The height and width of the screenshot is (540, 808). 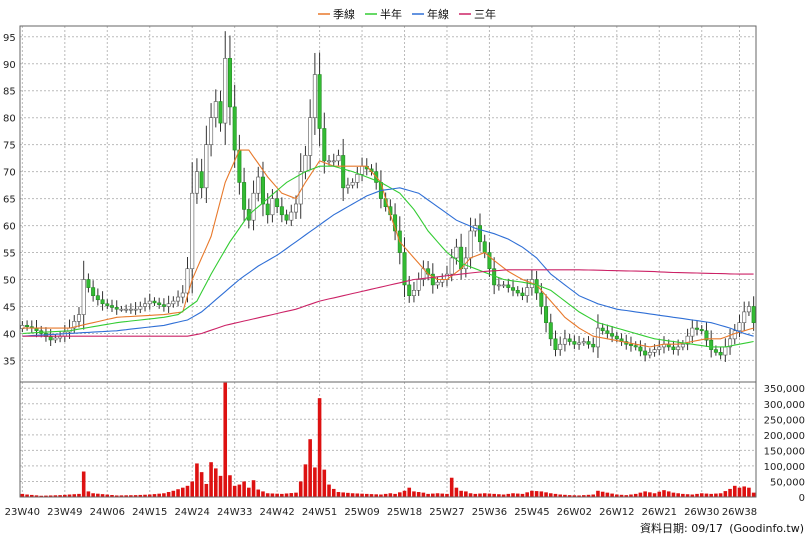 I want to click on week-tick-label: 24W33, so click(x=234, y=512).